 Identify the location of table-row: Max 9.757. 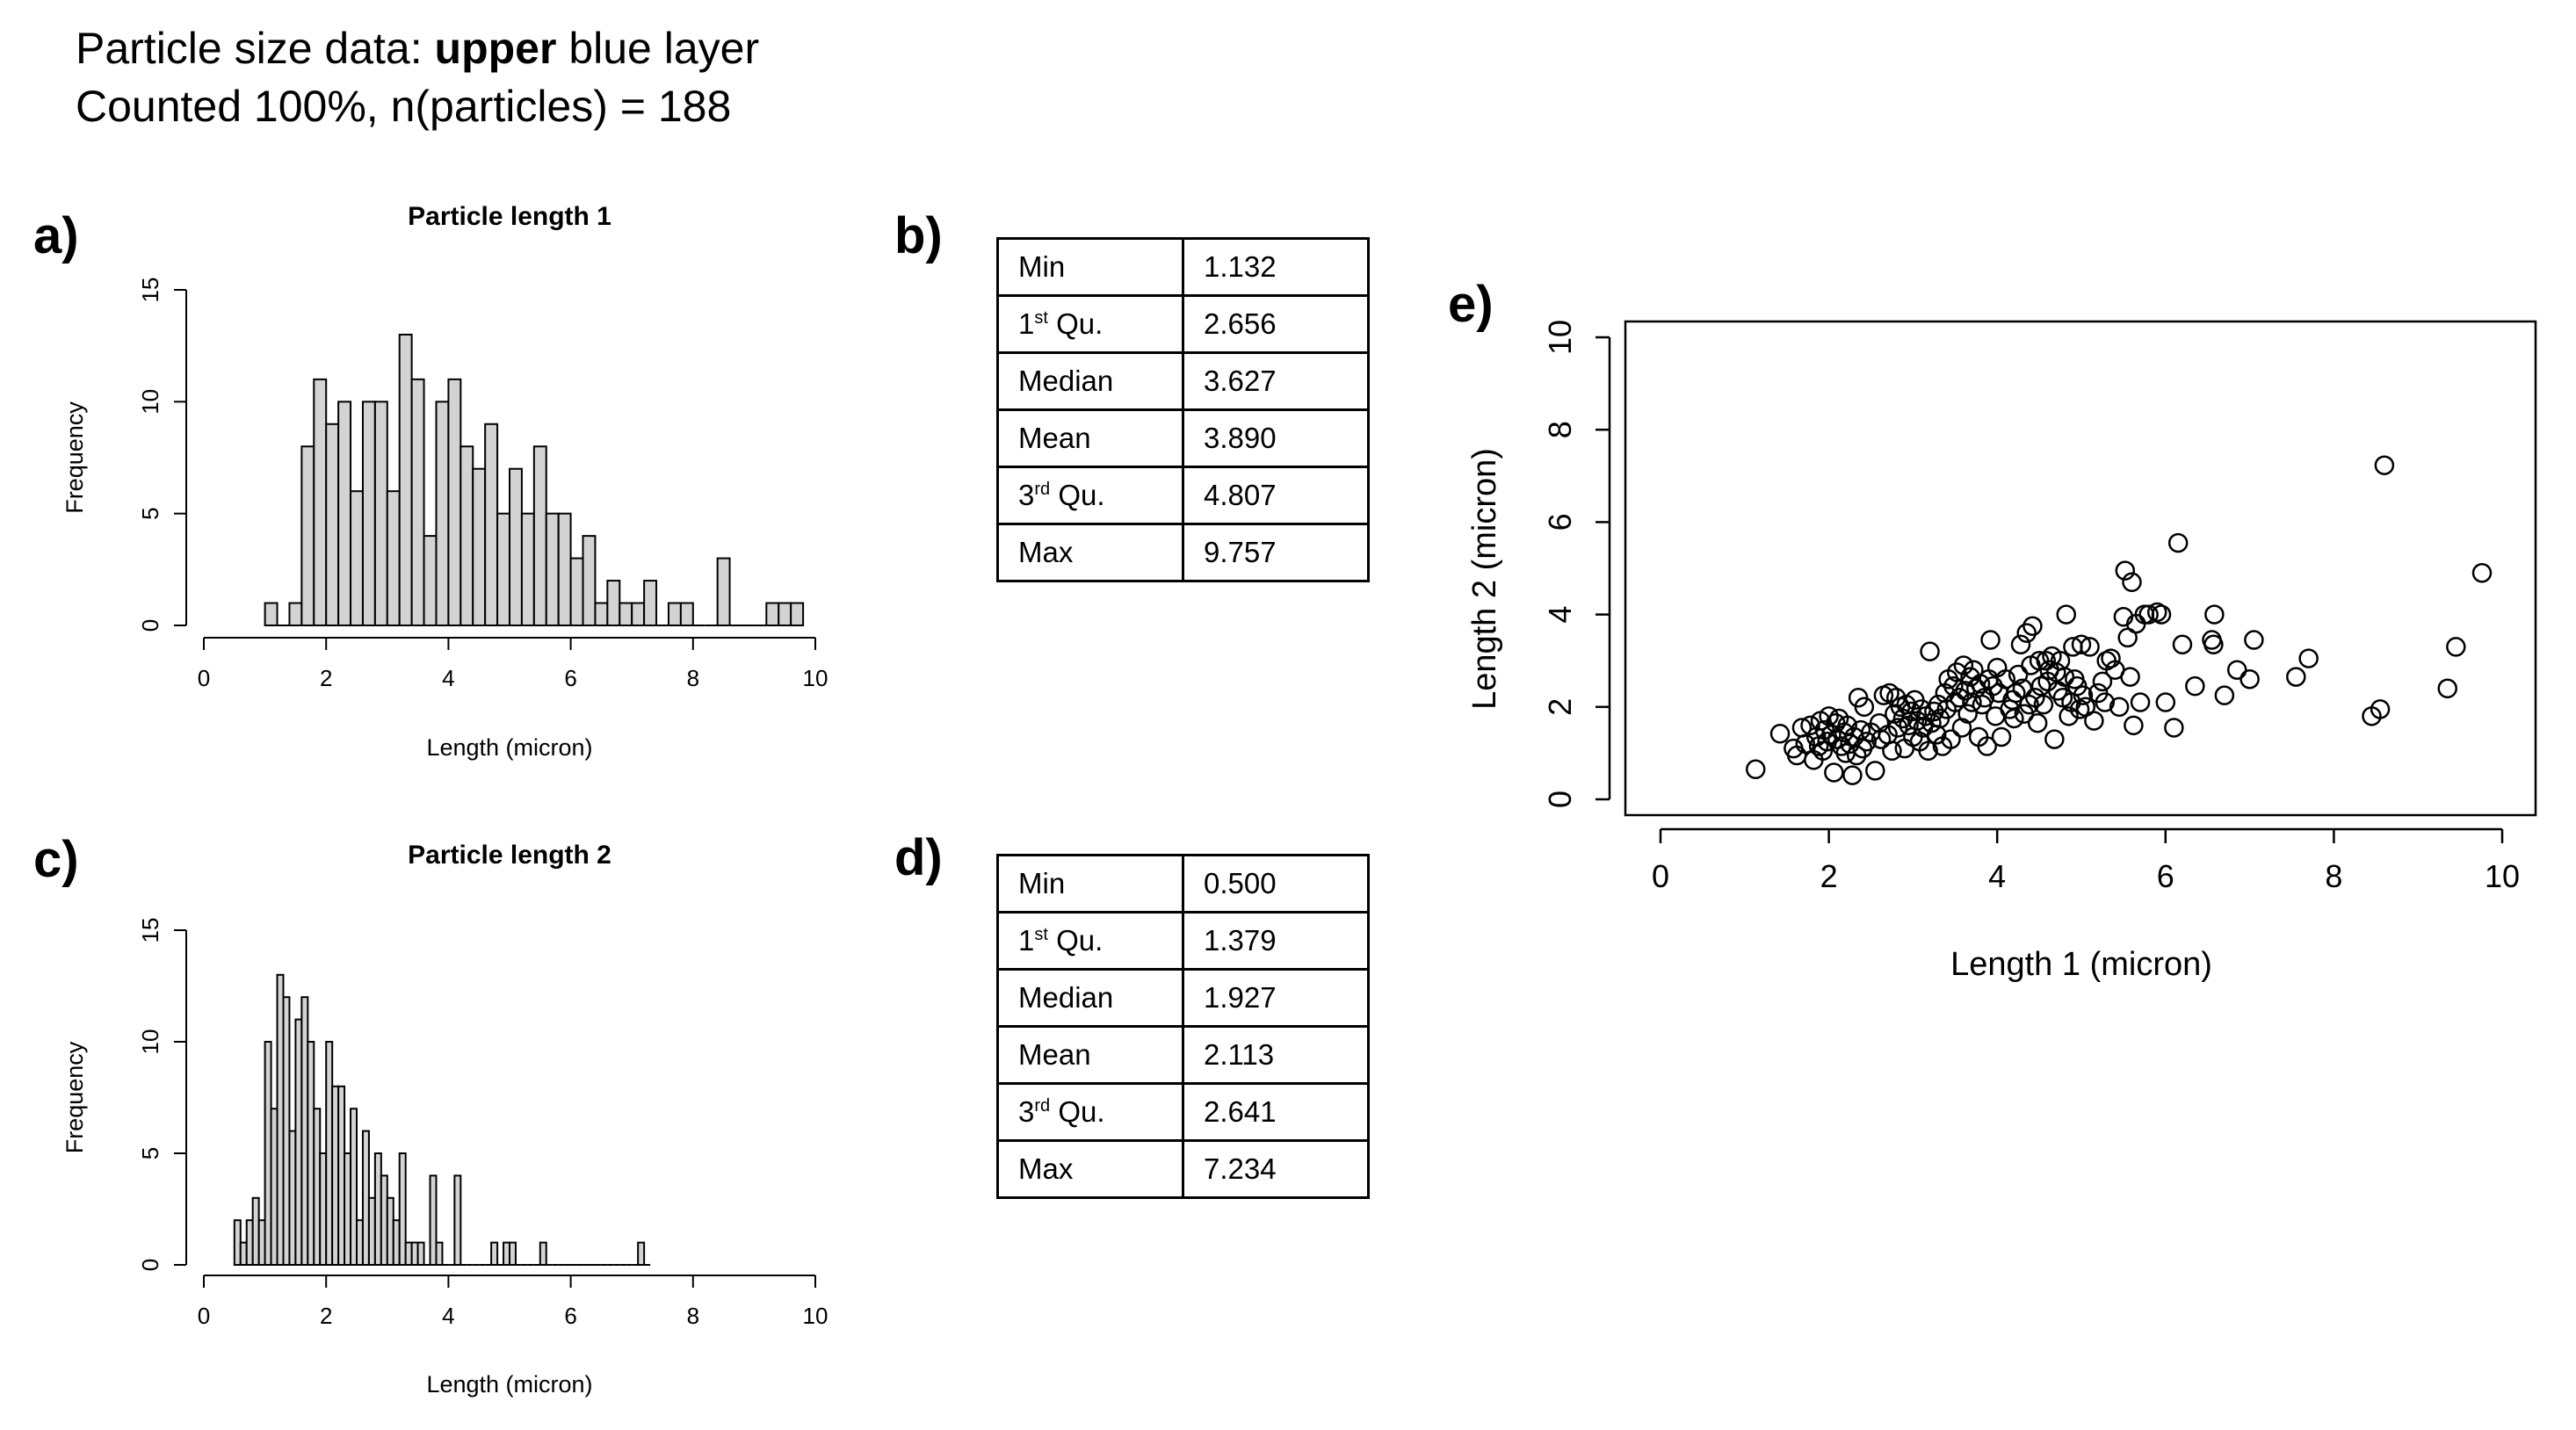
(1183, 552).